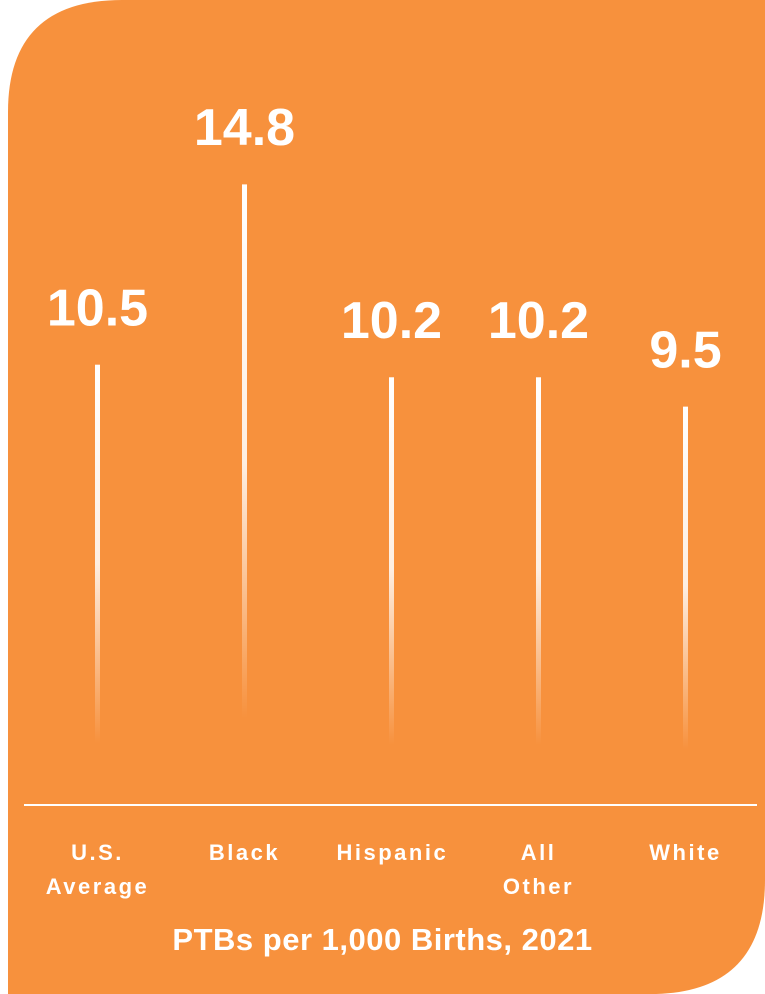 Image resolution: width=765 pixels, height=994 pixels. I want to click on category-text: Black, so click(244, 852).